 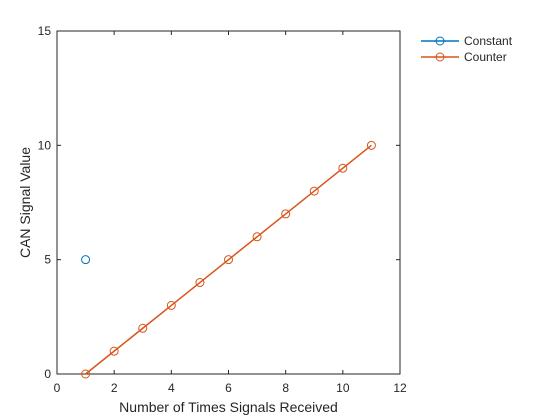 What do you see at coordinates (171, 388) in the screenshot?
I see `x-tick-label: 4` at bounding box center [171, 388].